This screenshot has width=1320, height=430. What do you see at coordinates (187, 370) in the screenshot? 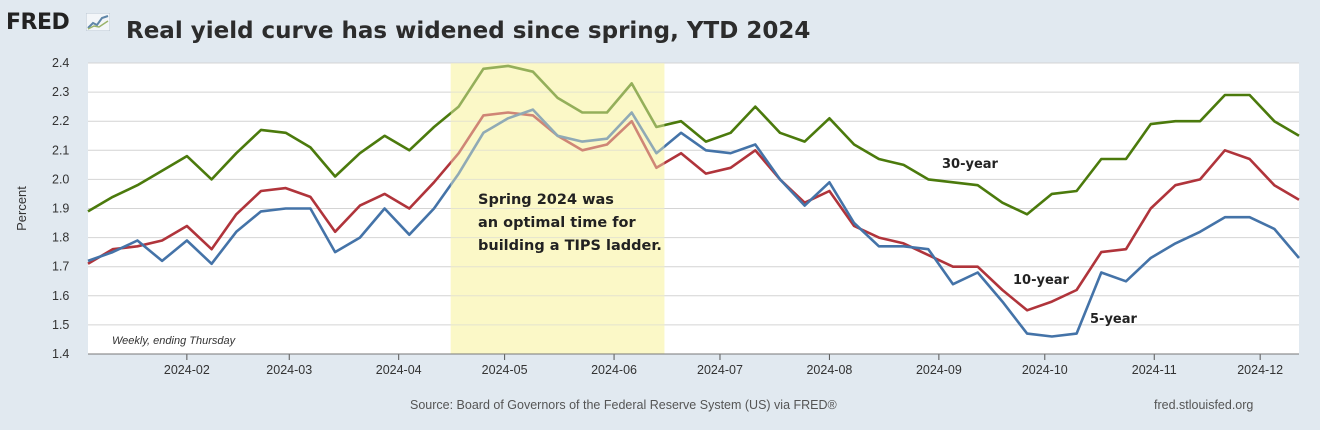
I see `x-tick-label: 2024-02` at bounding box center [187, 370].